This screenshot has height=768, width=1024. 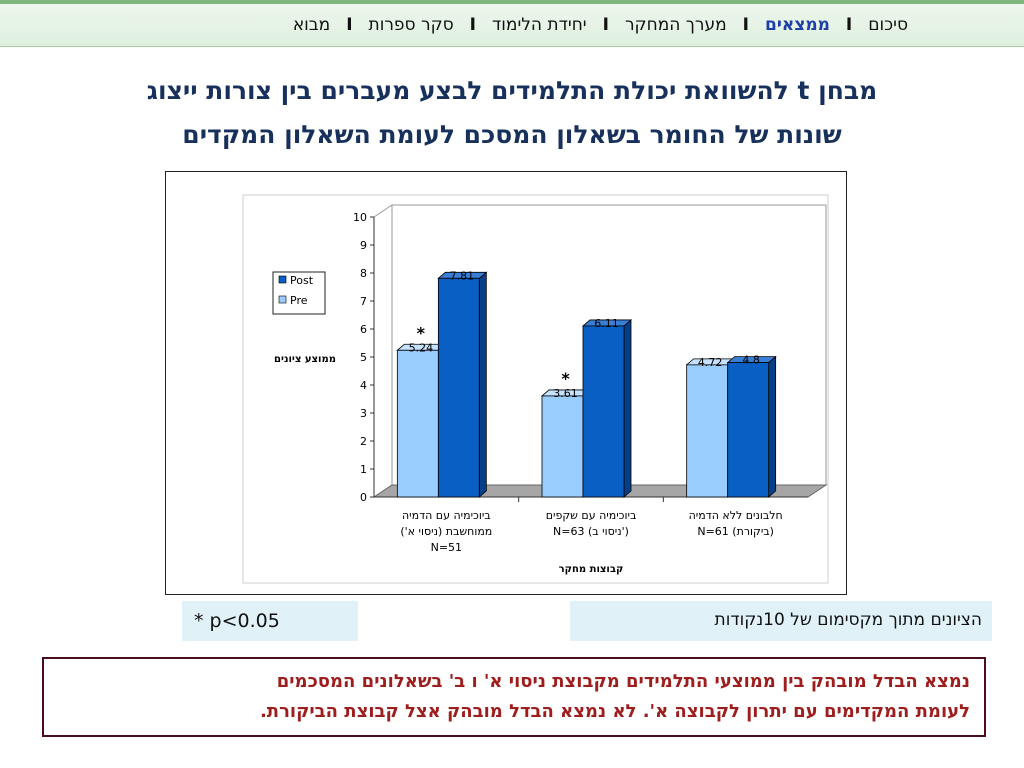 What do you see at coordinates (606, 323) in the screenshot?
I see `data-label: 6.11` at bounding box center [606, 323].